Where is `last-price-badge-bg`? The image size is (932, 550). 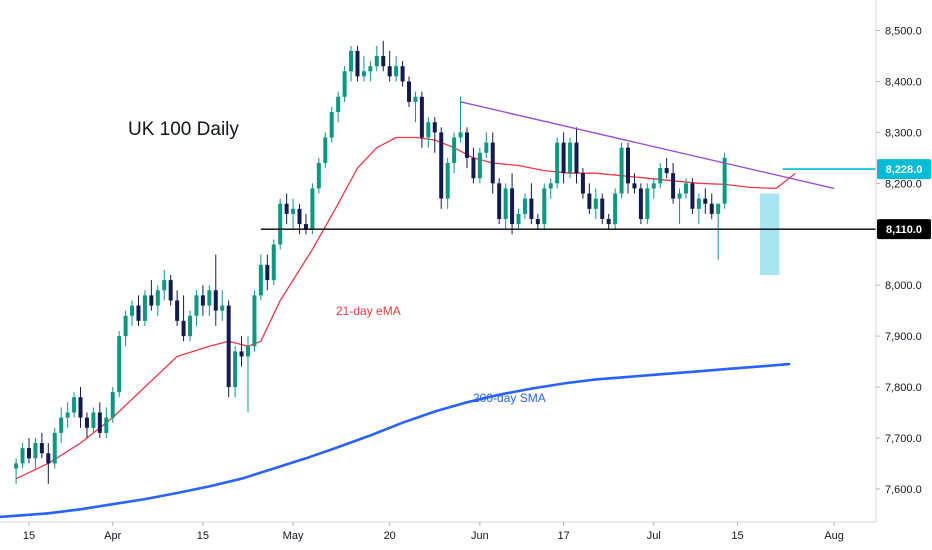
last-price-badge-bg is located at coordinates (904, 169).